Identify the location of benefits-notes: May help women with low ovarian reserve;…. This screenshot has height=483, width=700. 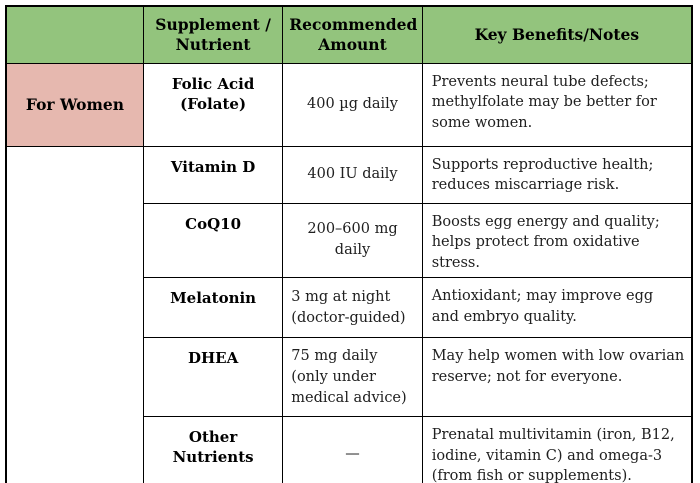
(557, 377).